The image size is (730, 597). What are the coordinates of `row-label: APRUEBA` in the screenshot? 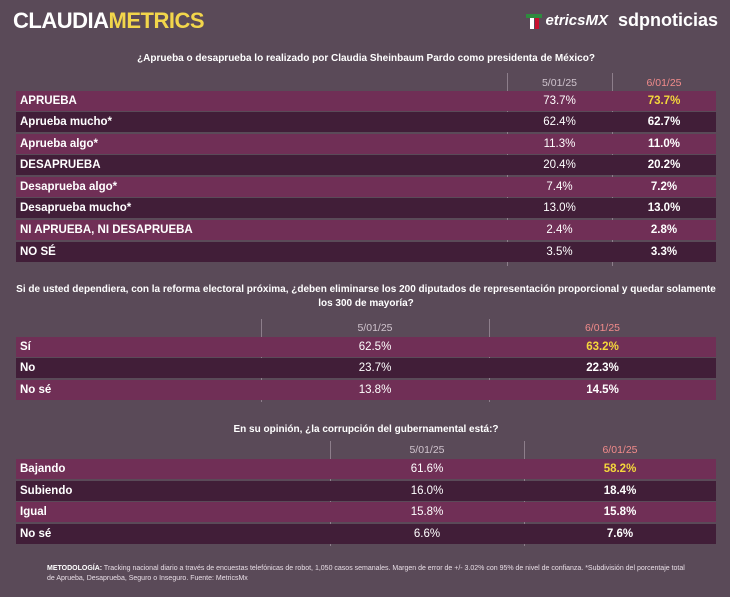 It's located at (48, 101).